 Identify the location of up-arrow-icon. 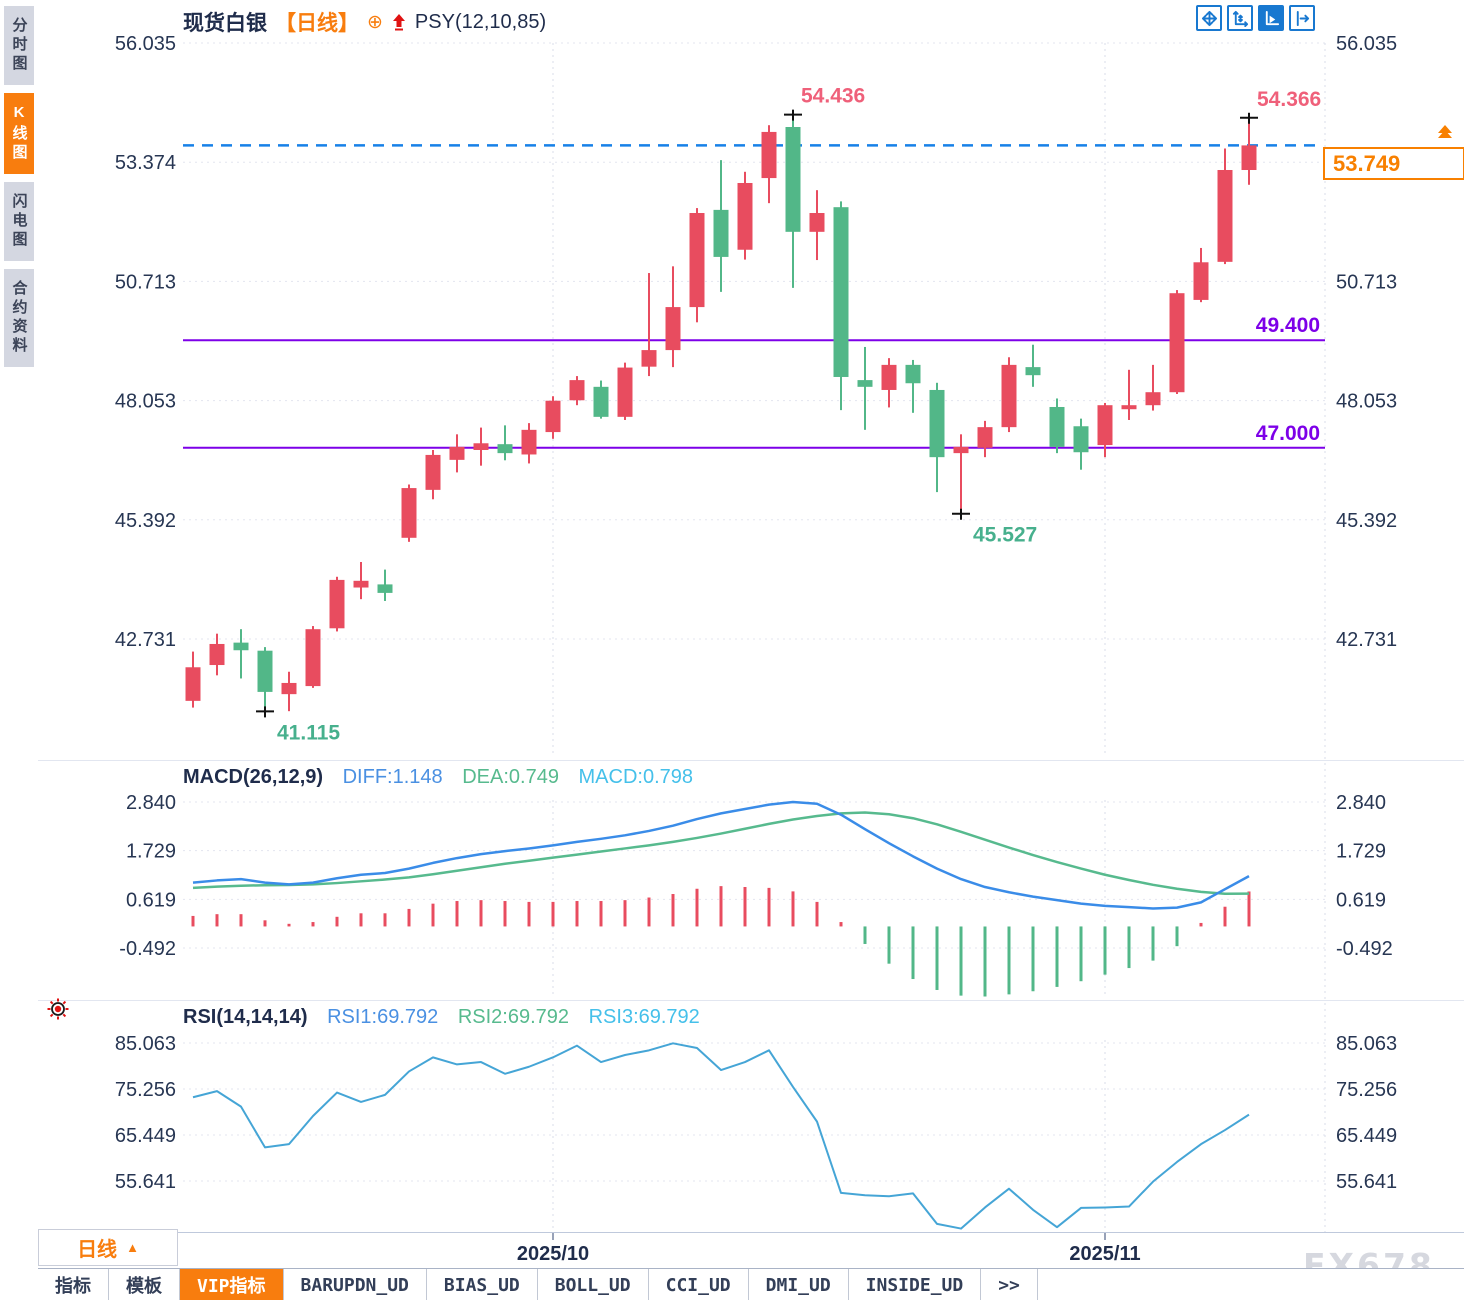
(399, 22).